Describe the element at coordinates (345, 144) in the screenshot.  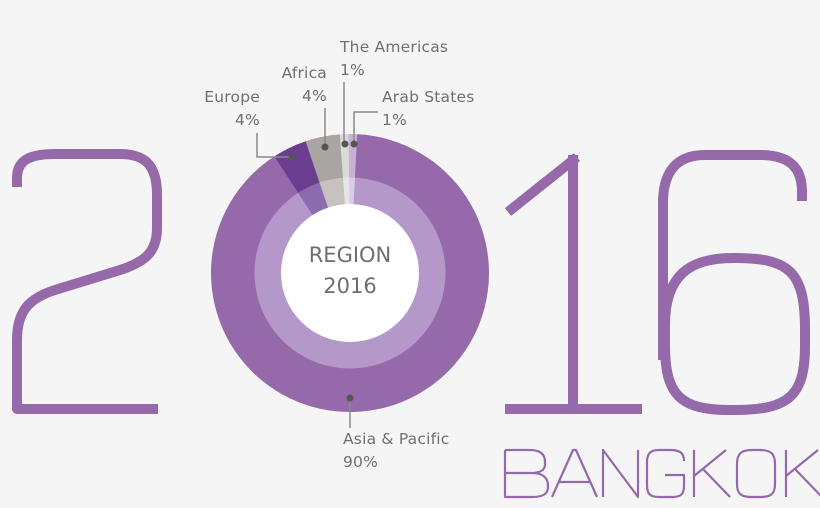
I see `dot-americas` at that location.